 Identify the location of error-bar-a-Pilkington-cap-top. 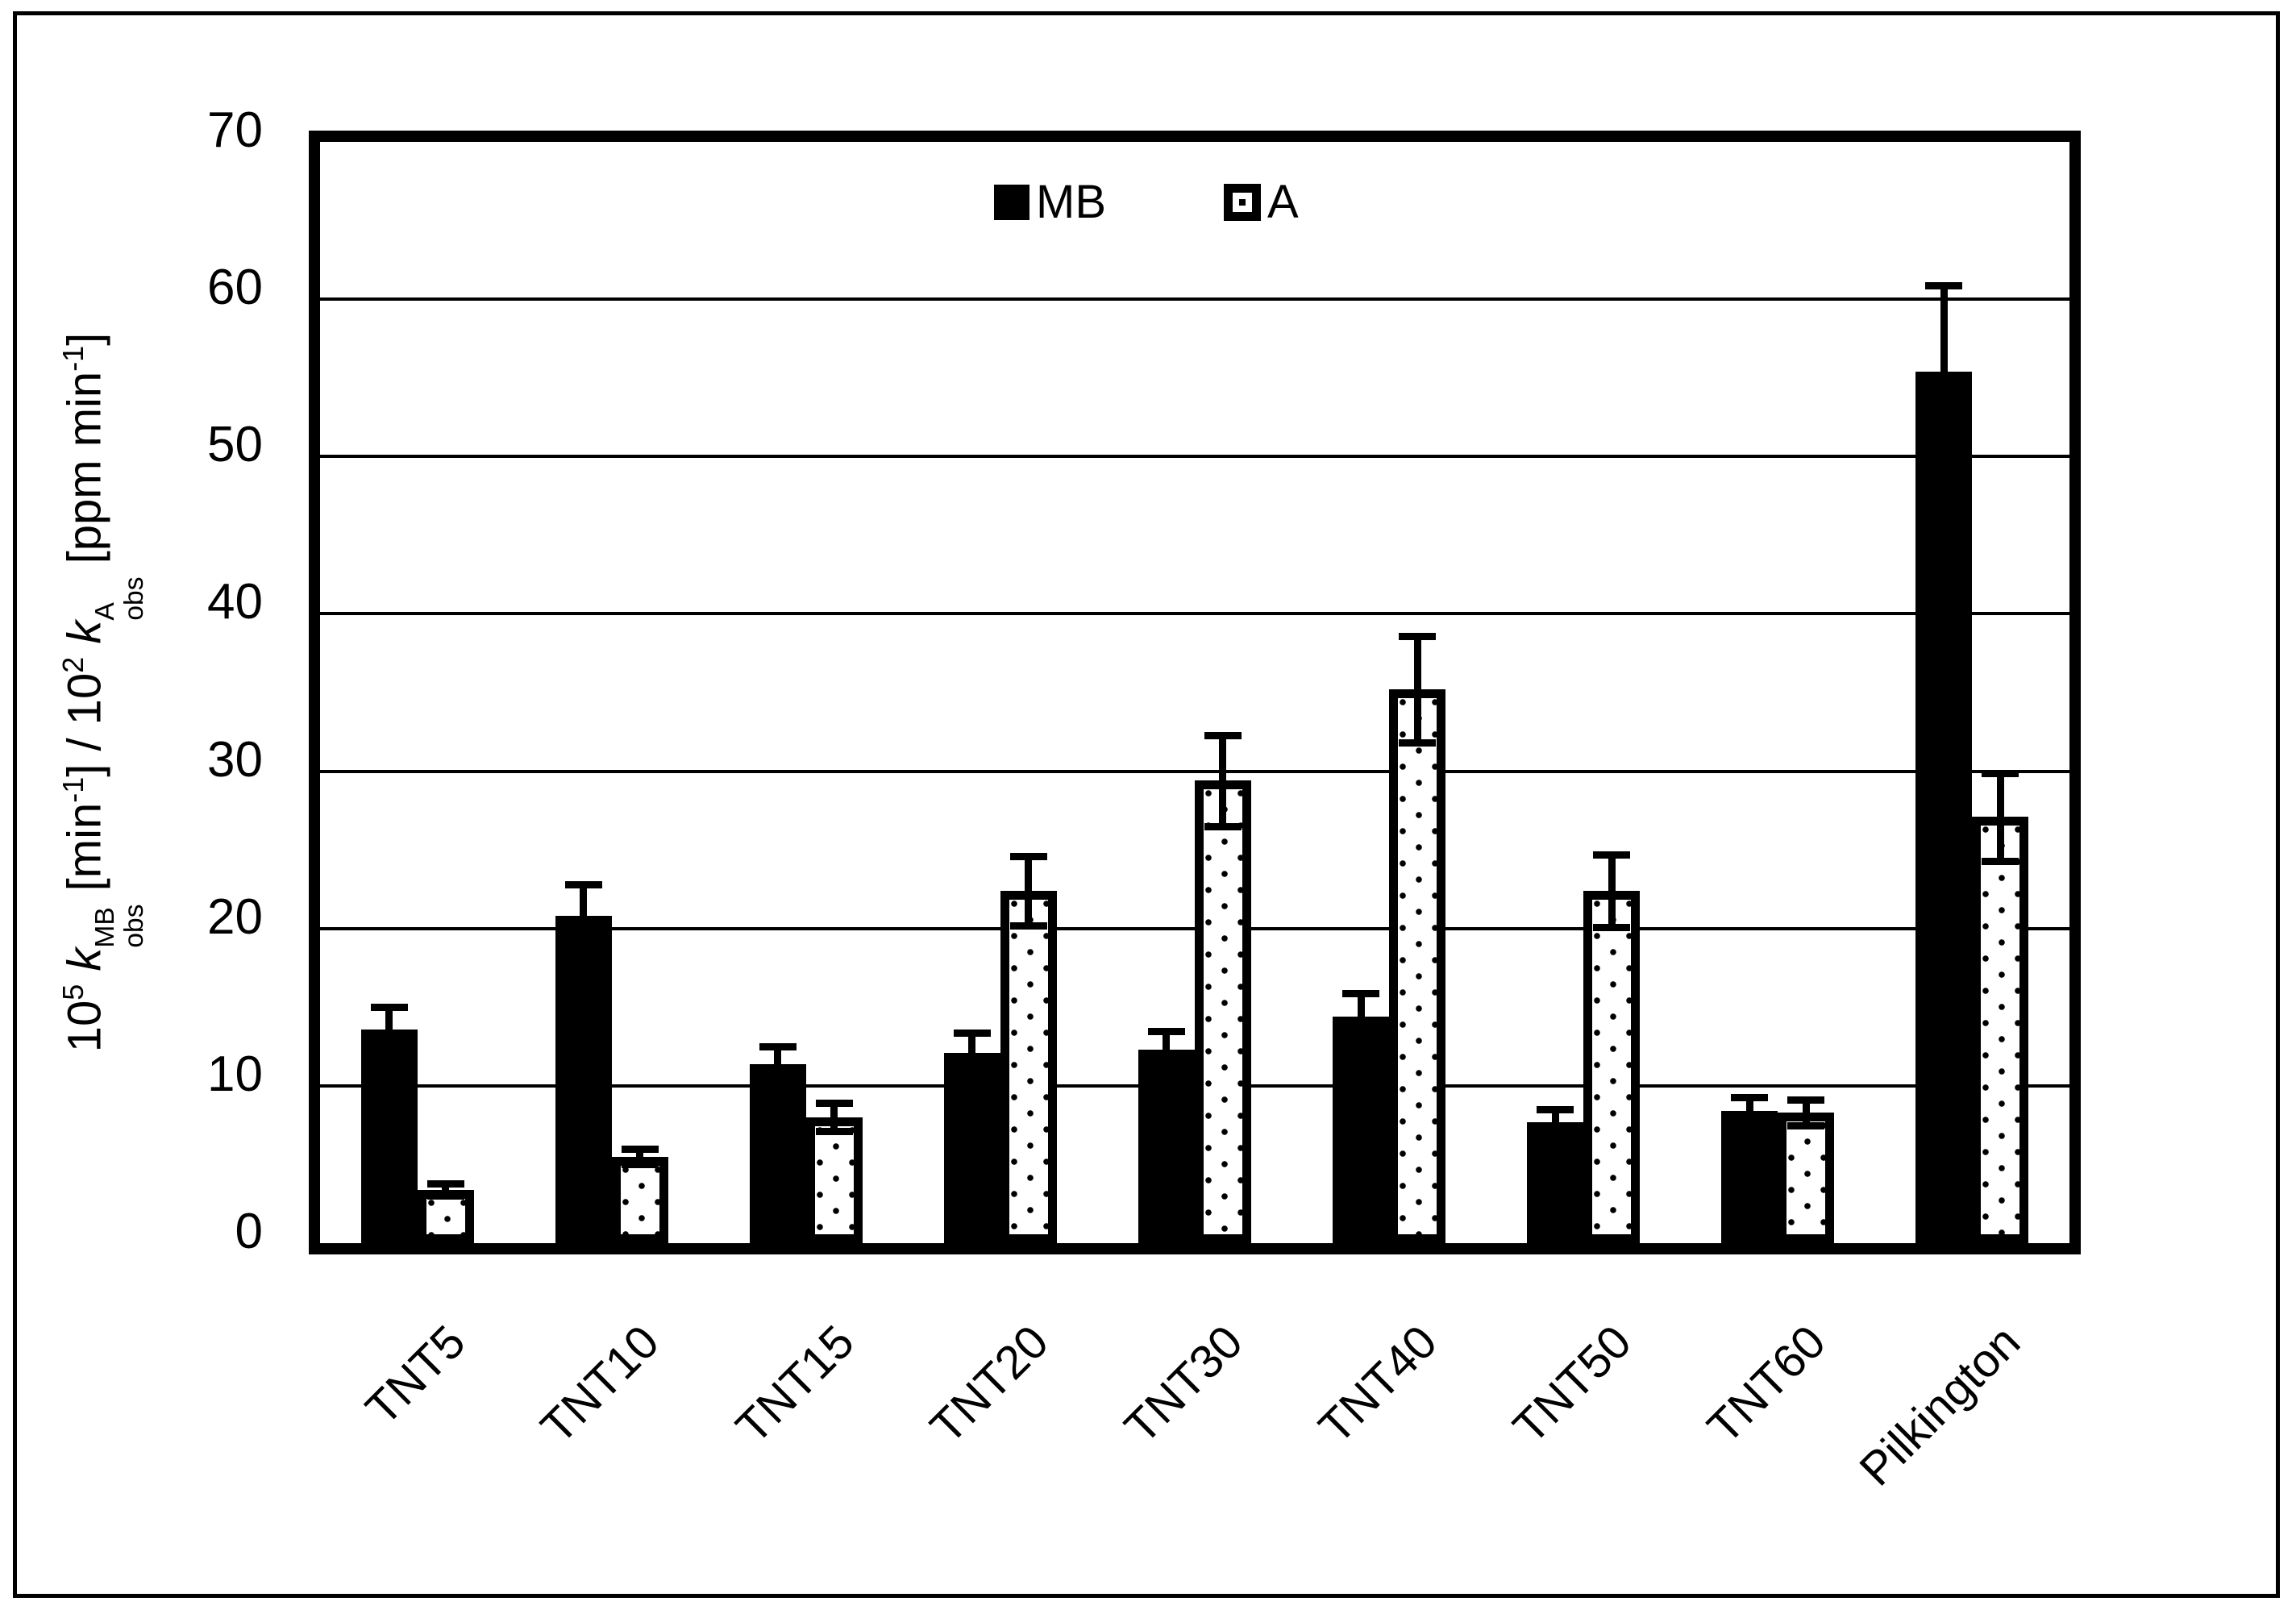
(2001, 773).